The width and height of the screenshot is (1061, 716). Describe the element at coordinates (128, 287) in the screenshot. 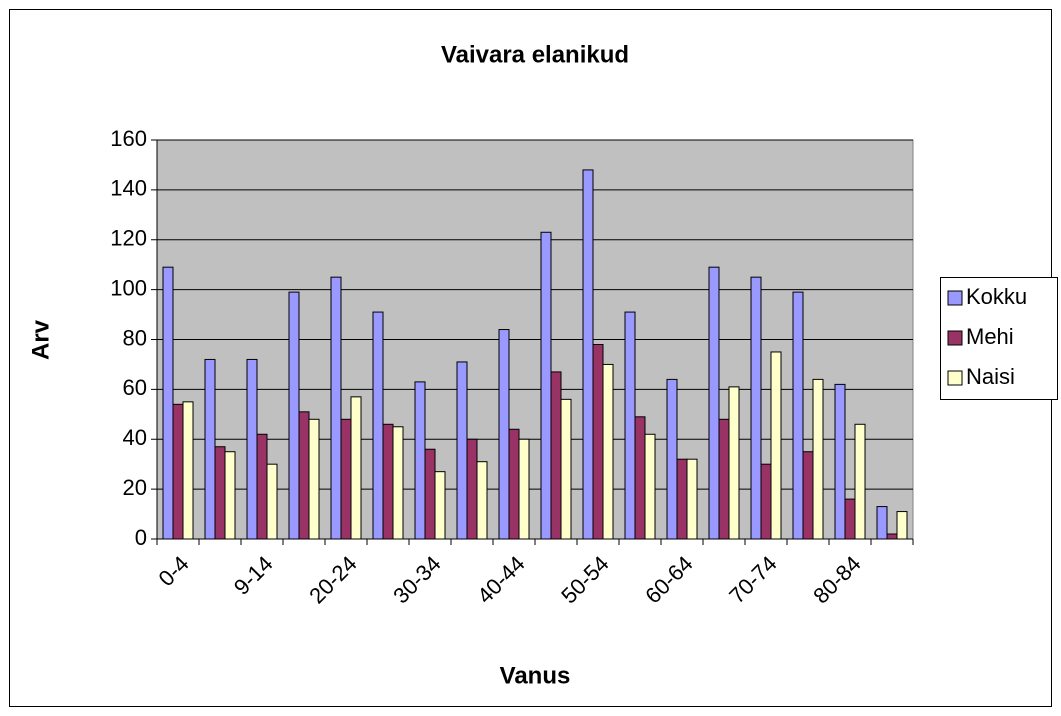

I see `y-tick-label: 100` at that location.